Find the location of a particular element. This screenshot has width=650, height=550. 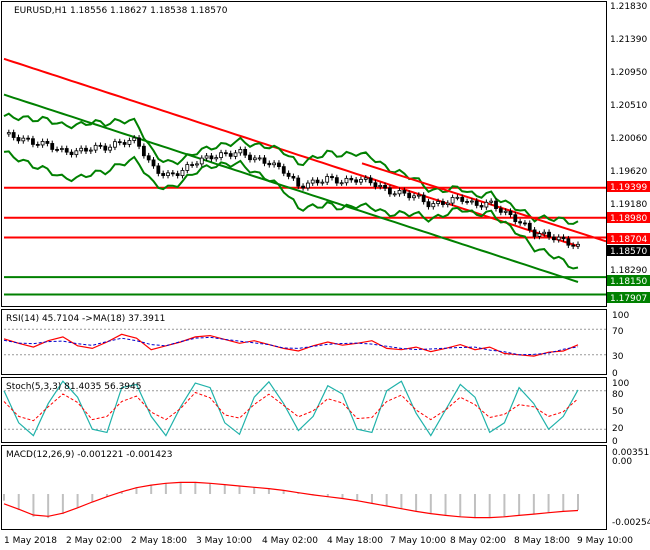

macd-tick: 0.00351 is located at coordinates (630, 453).